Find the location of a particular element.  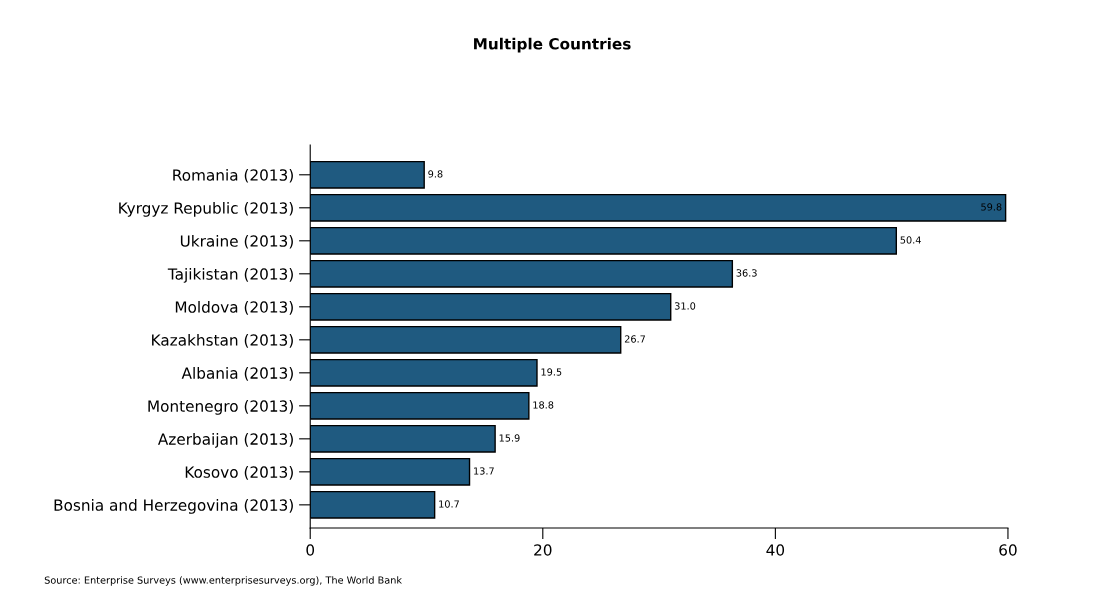

data-label: 13.7 is located at coordinates (484, 471).